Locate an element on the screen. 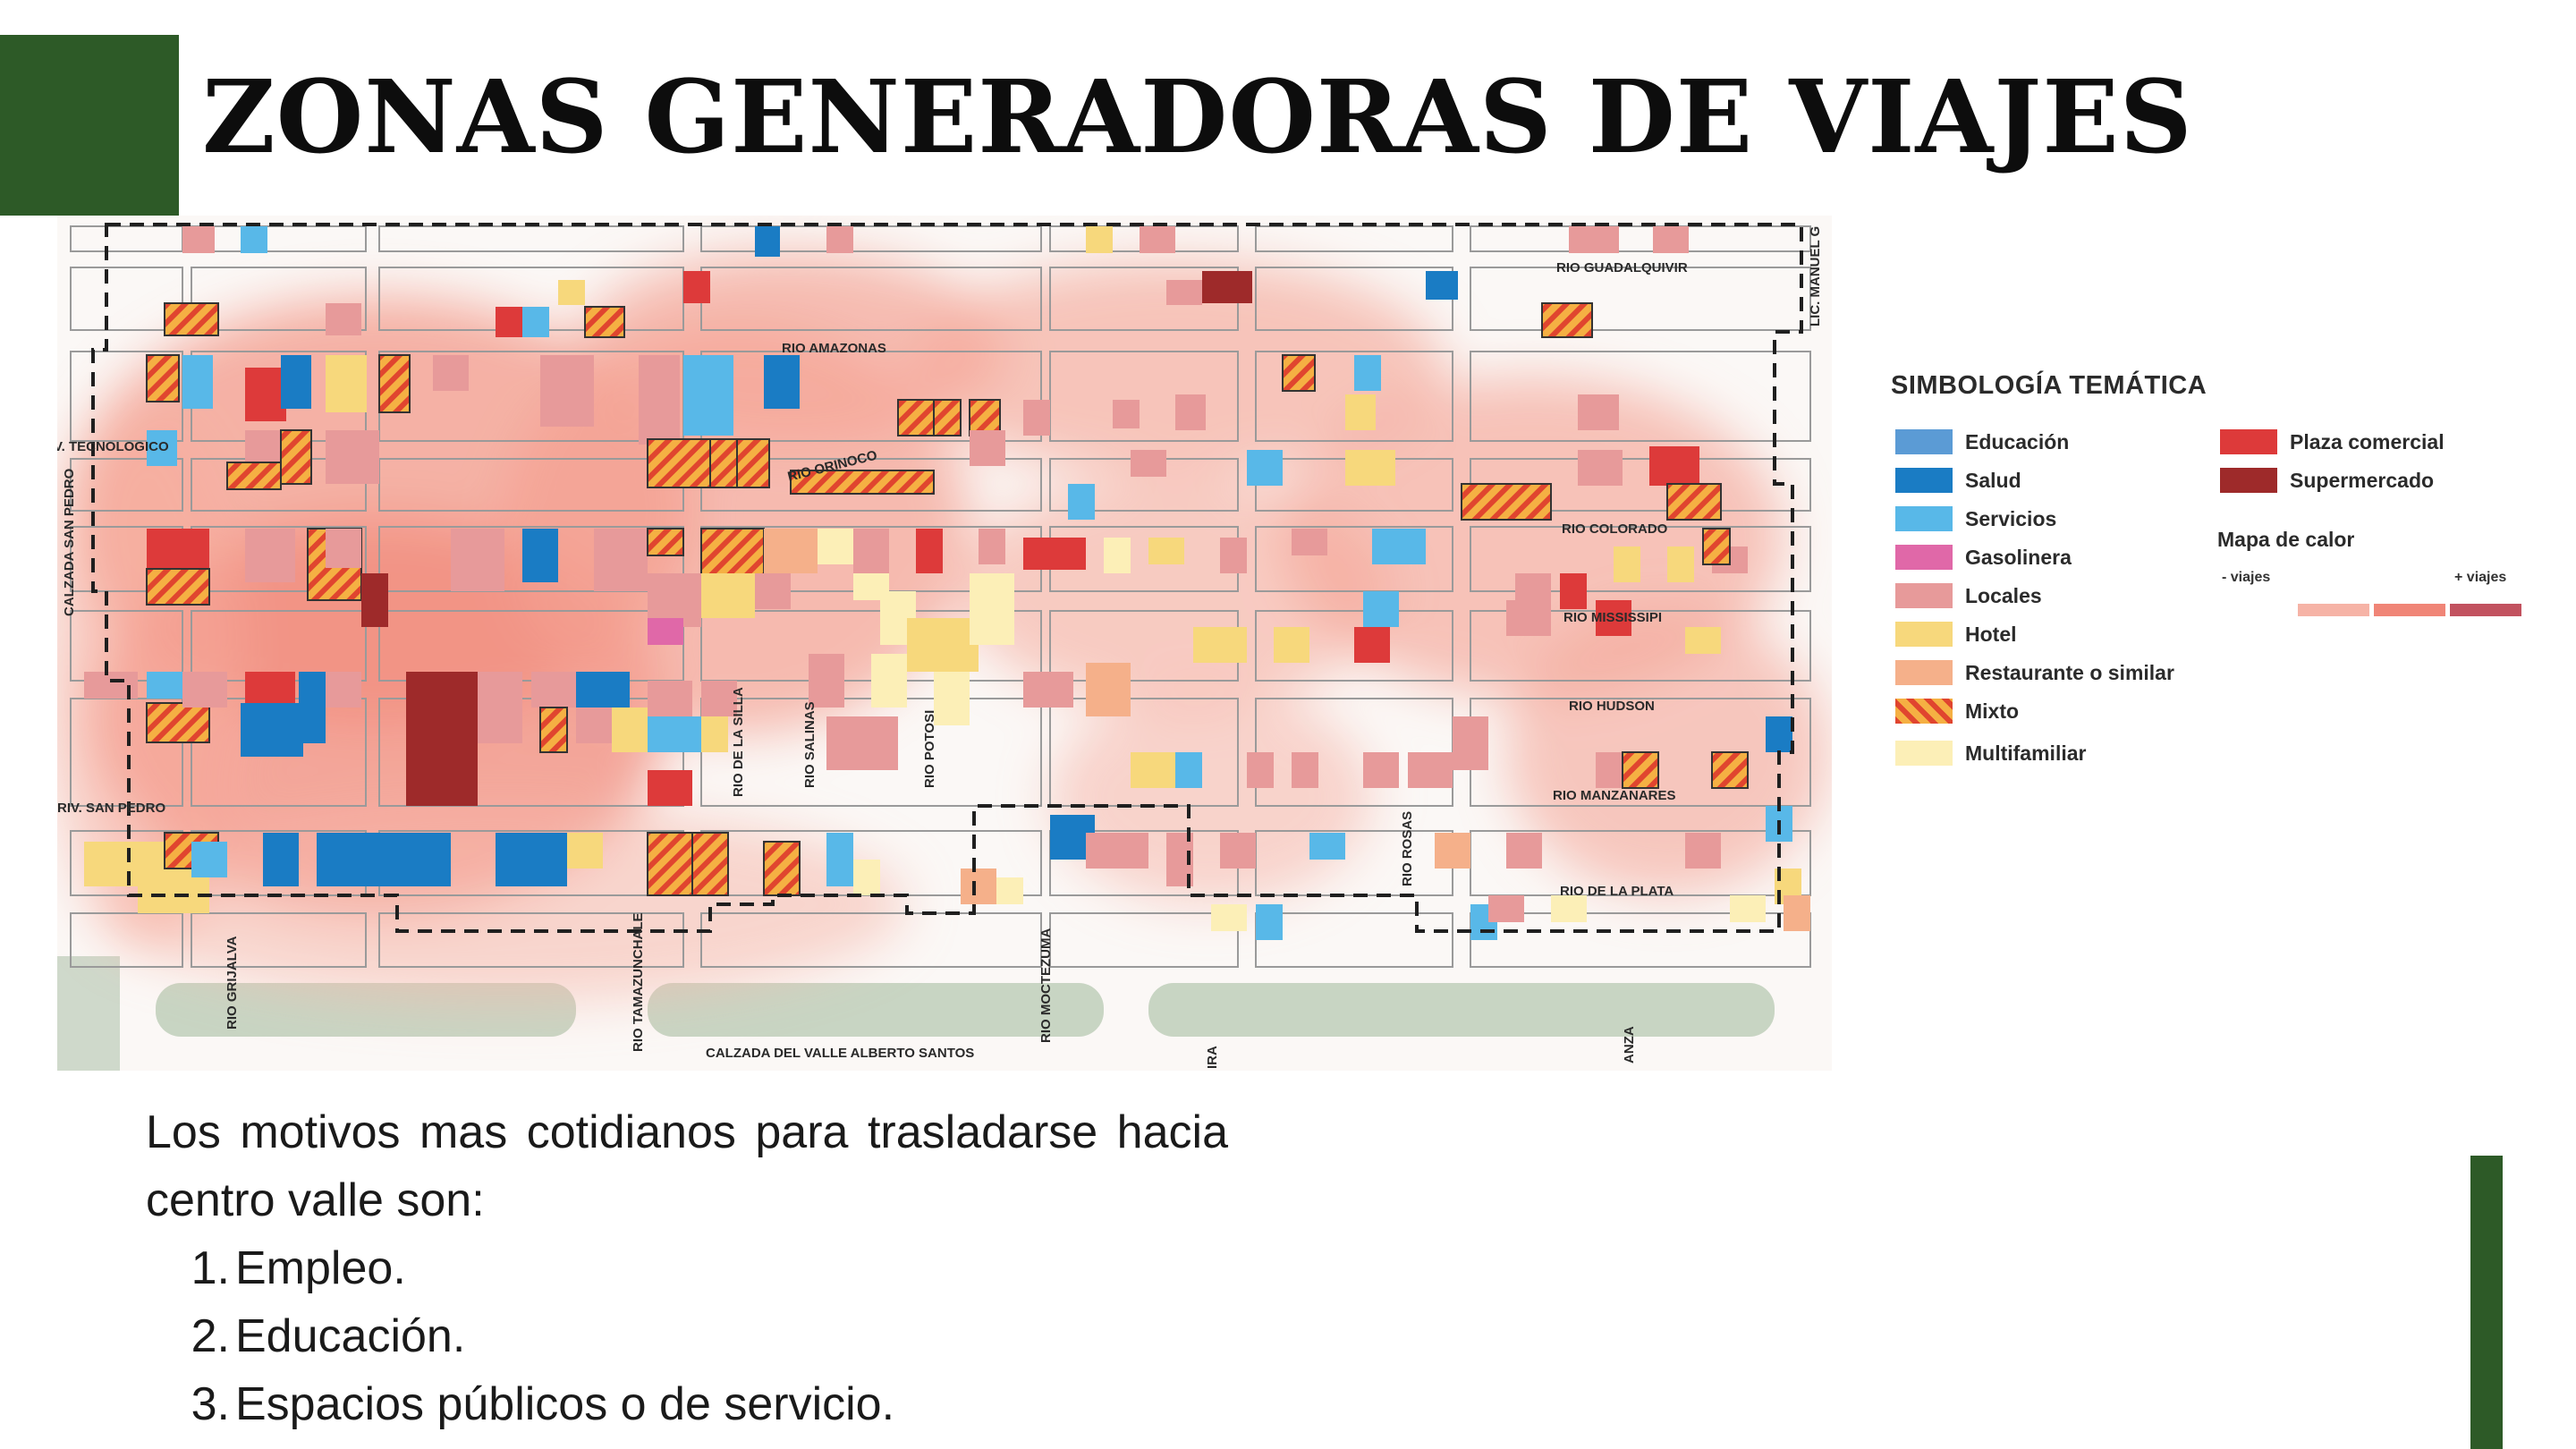 The height and width of the screenshot is (1449, 2576). legend-label: Servicios is located at coordinates (2011, 518).